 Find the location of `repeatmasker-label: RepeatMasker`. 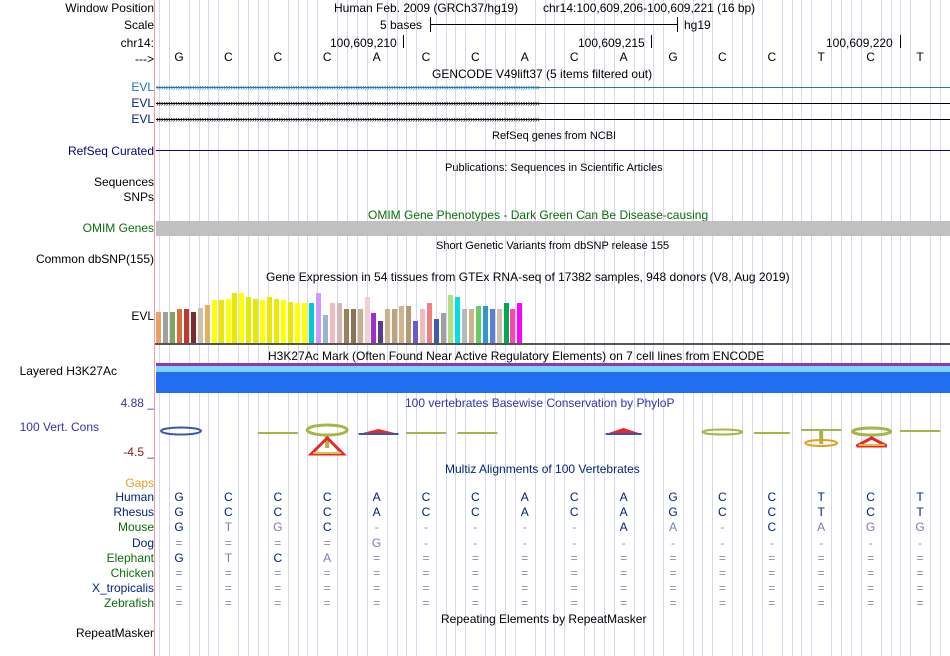

repeatmasker-label: RepeatMasker is located at coordinates (114, 633).